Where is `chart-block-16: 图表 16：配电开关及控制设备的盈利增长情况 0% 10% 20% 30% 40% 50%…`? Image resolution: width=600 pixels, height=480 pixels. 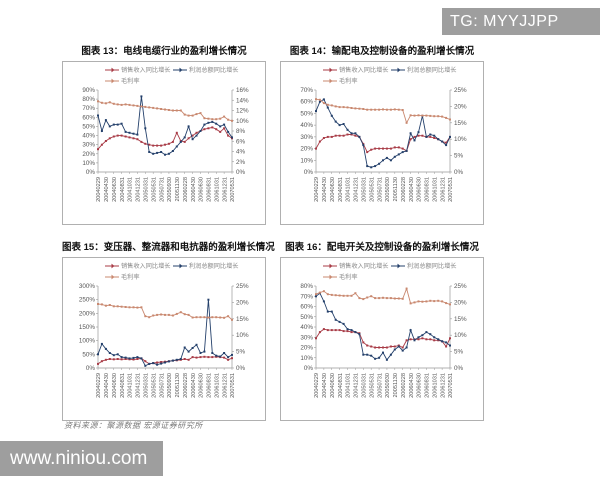 chart-block-16: 图表 16：配电开关及控制设备的盈利增长情况 0% 10% 20% 30% 40% 50%… is located at coordinates (382, 331).